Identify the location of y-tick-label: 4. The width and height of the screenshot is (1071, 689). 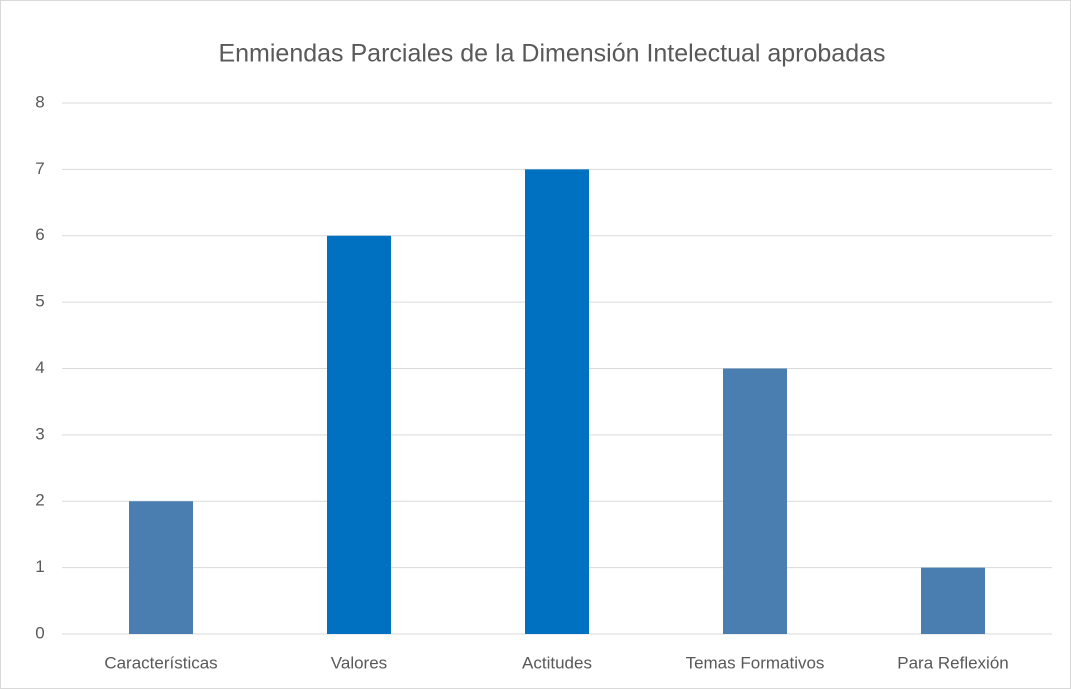
(39, 367).